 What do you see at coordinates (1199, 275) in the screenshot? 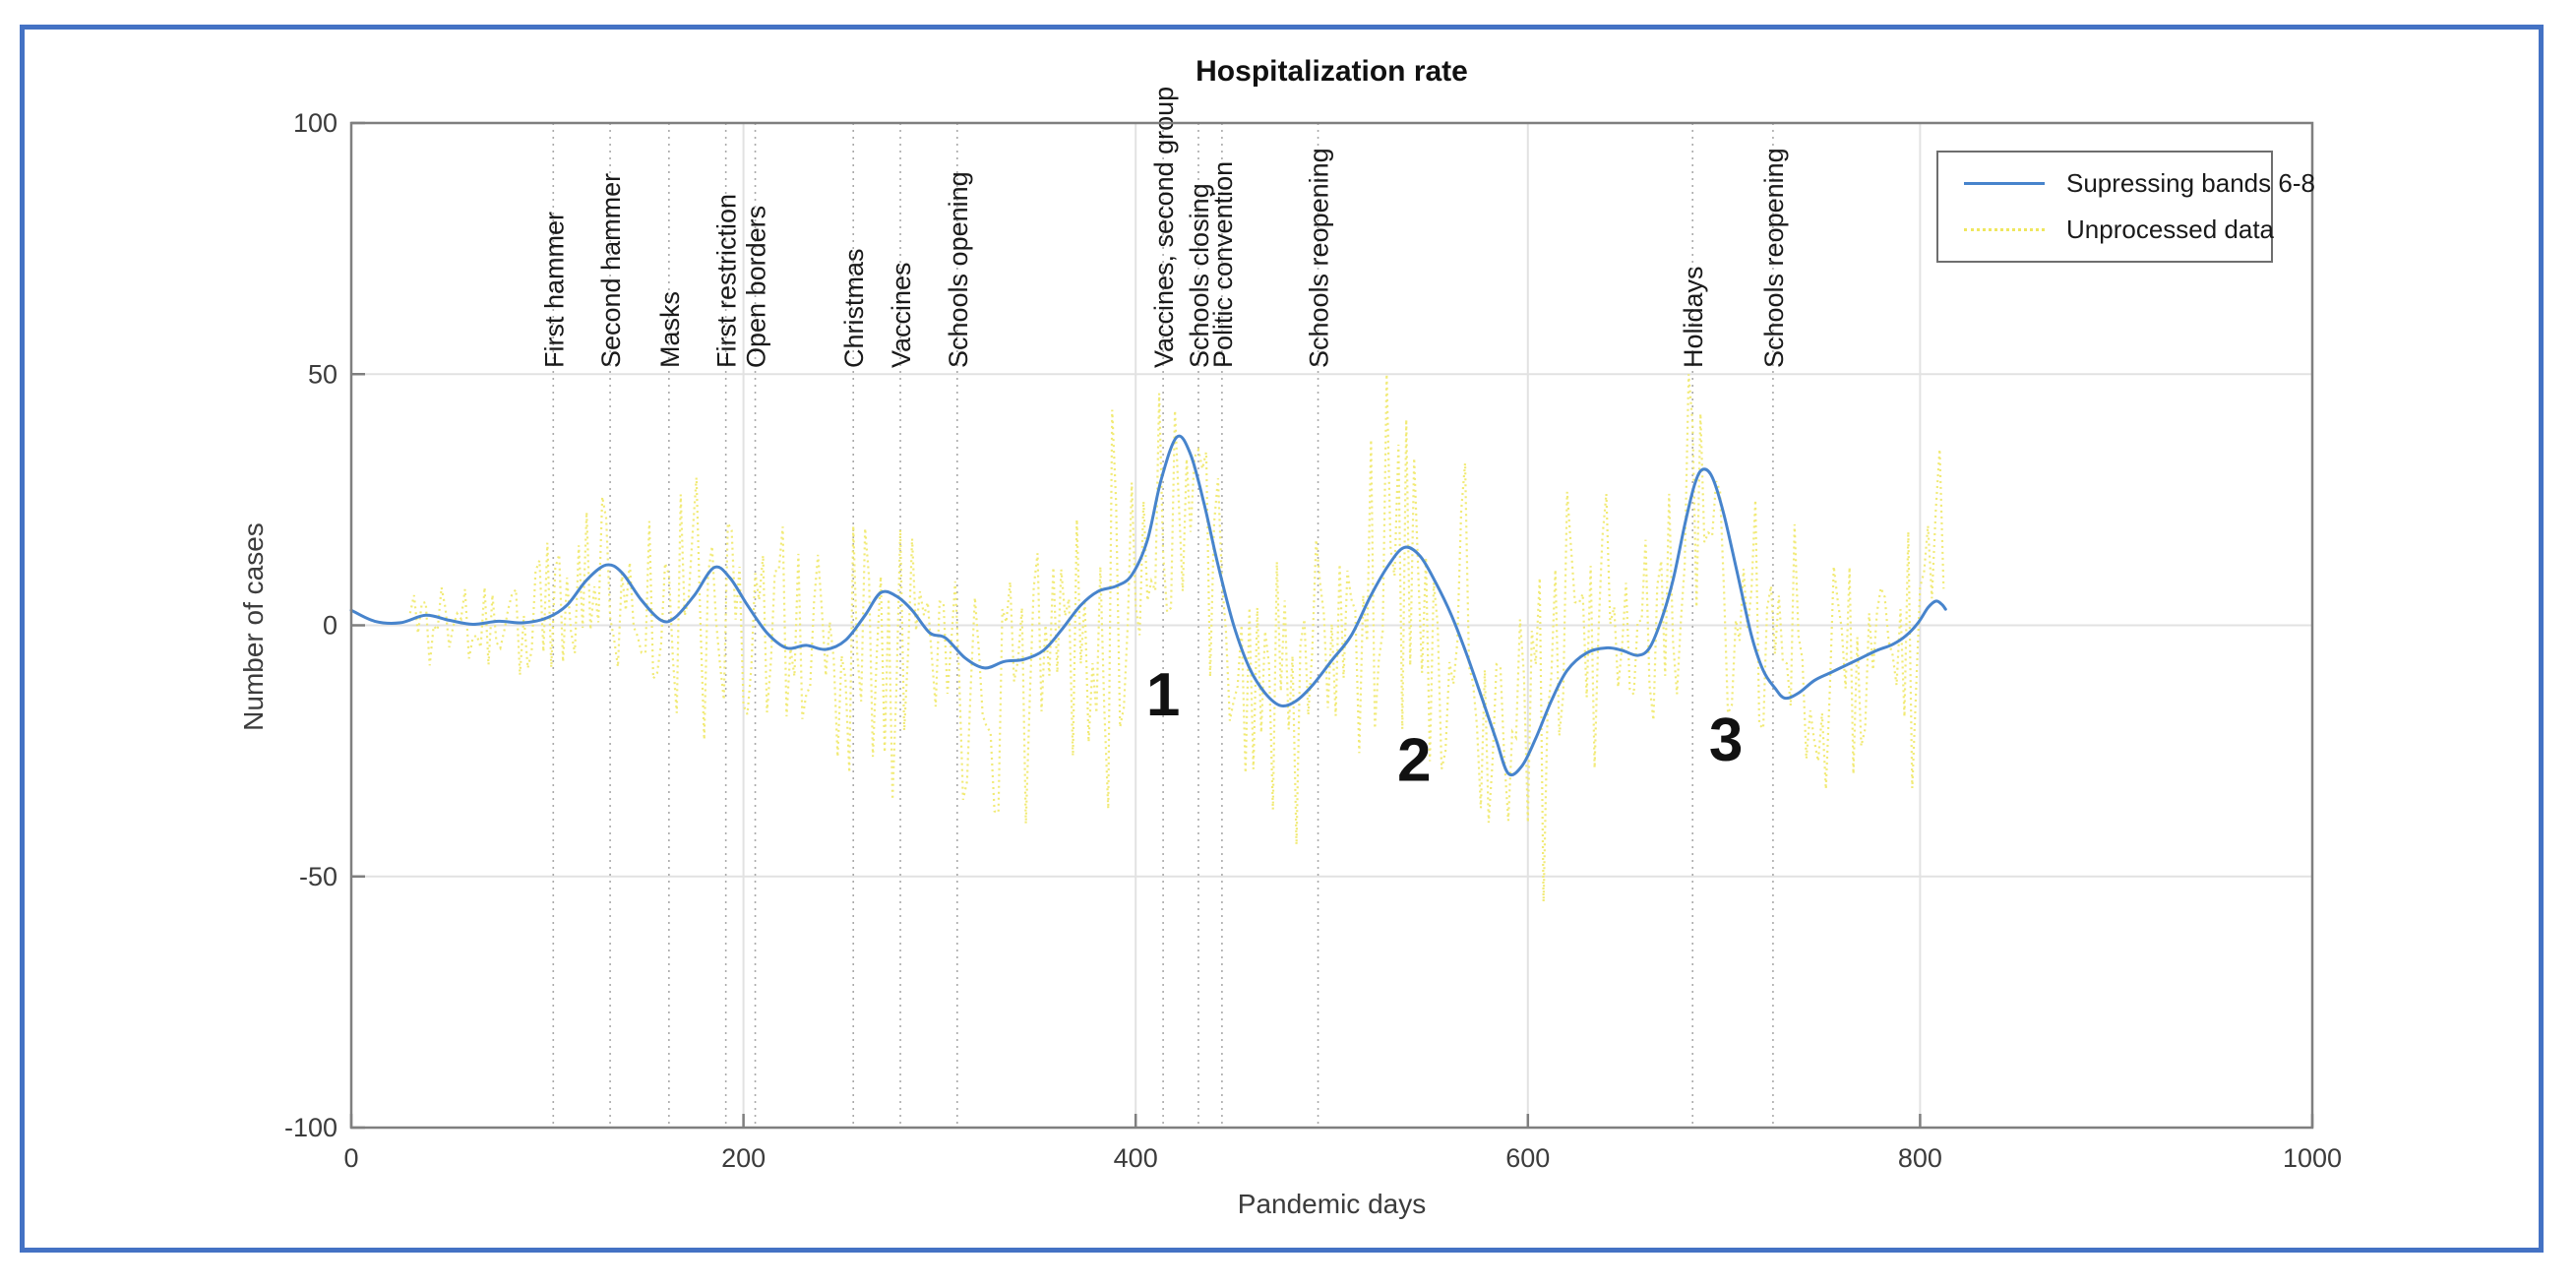
I see `event-label: Schools closing` at bounding box center [1199, 275].